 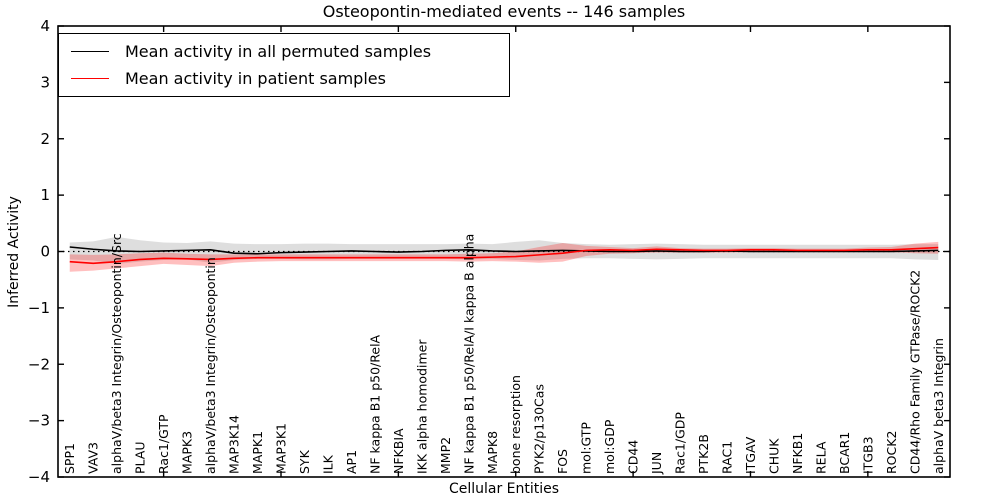 I want to click on x-tick-label: MAPK8, so click(x=492, y=452).